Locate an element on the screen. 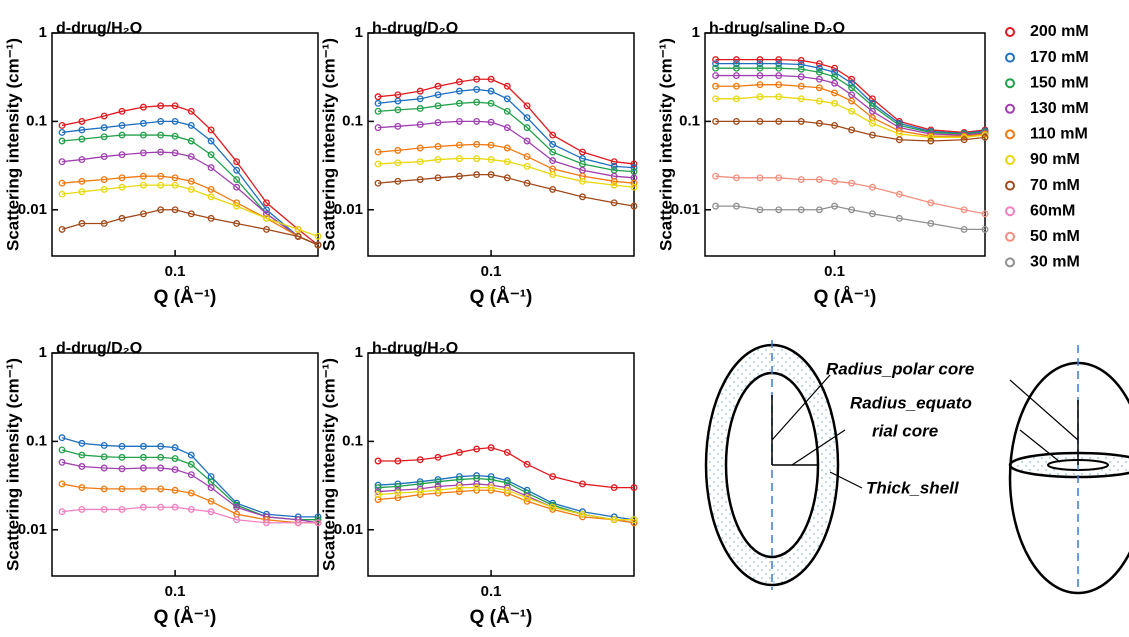 Image resolution: width=1129 pixels, height=637 pixels. legend-label: 130 mM is located at coordinates (1059, 108).